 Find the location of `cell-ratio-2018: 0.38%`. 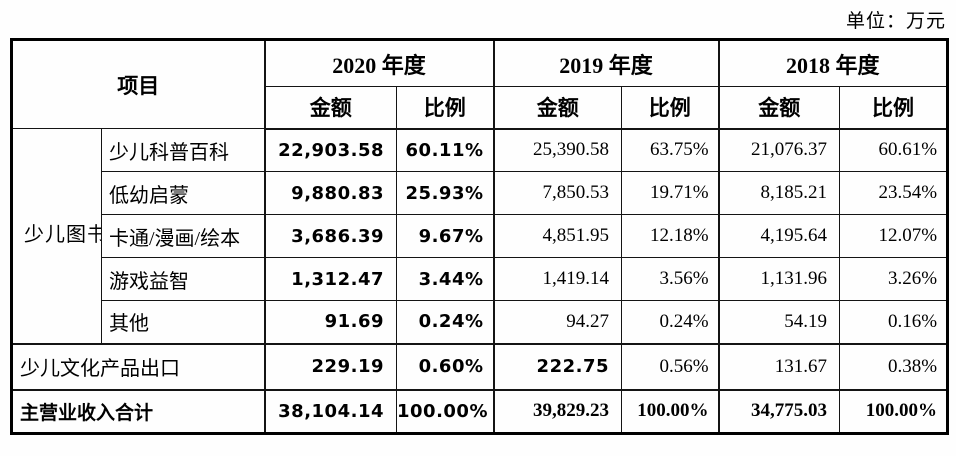

cell-ratio-2018: 0.38% is located at coordinates (894, 366).